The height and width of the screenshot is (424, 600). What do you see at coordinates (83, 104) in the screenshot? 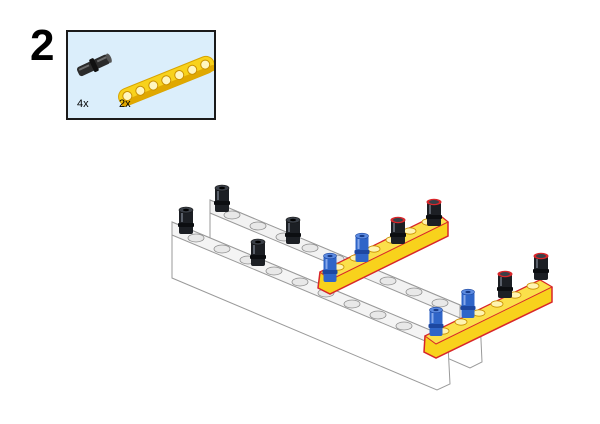
I see `pin-count-label: 4x` at bounding box center [83, 104].